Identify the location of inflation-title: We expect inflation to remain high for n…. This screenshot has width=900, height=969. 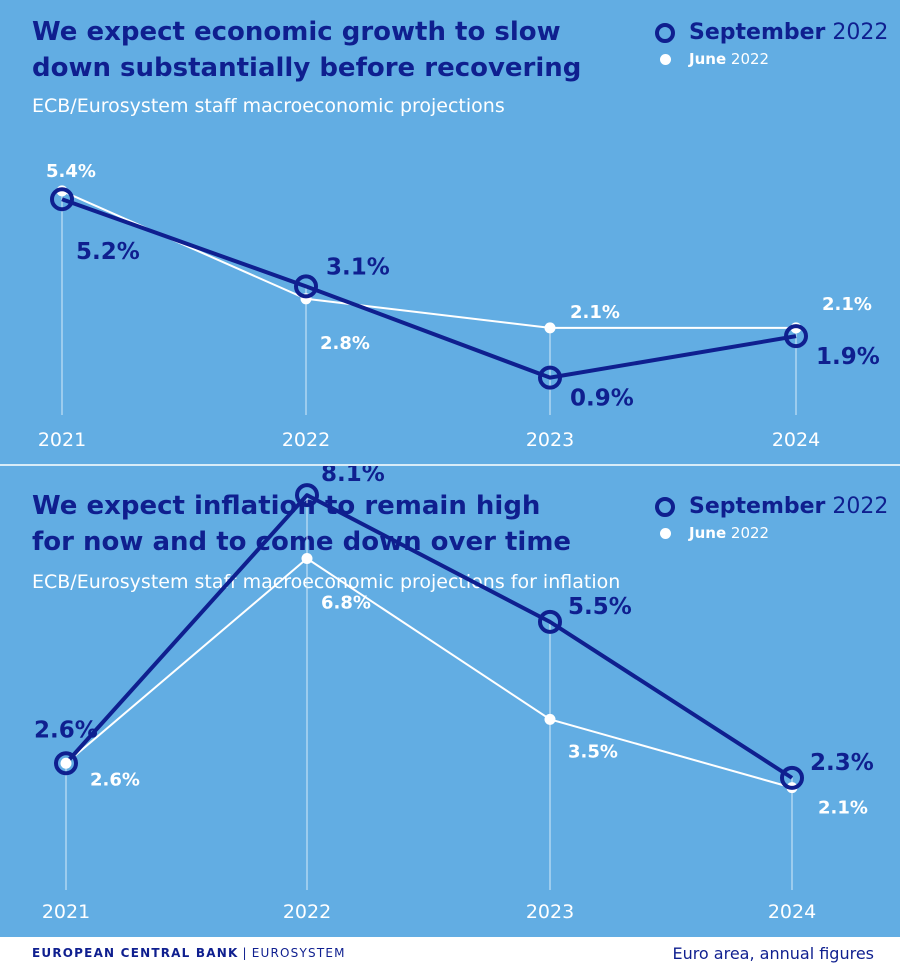
(302, 524).